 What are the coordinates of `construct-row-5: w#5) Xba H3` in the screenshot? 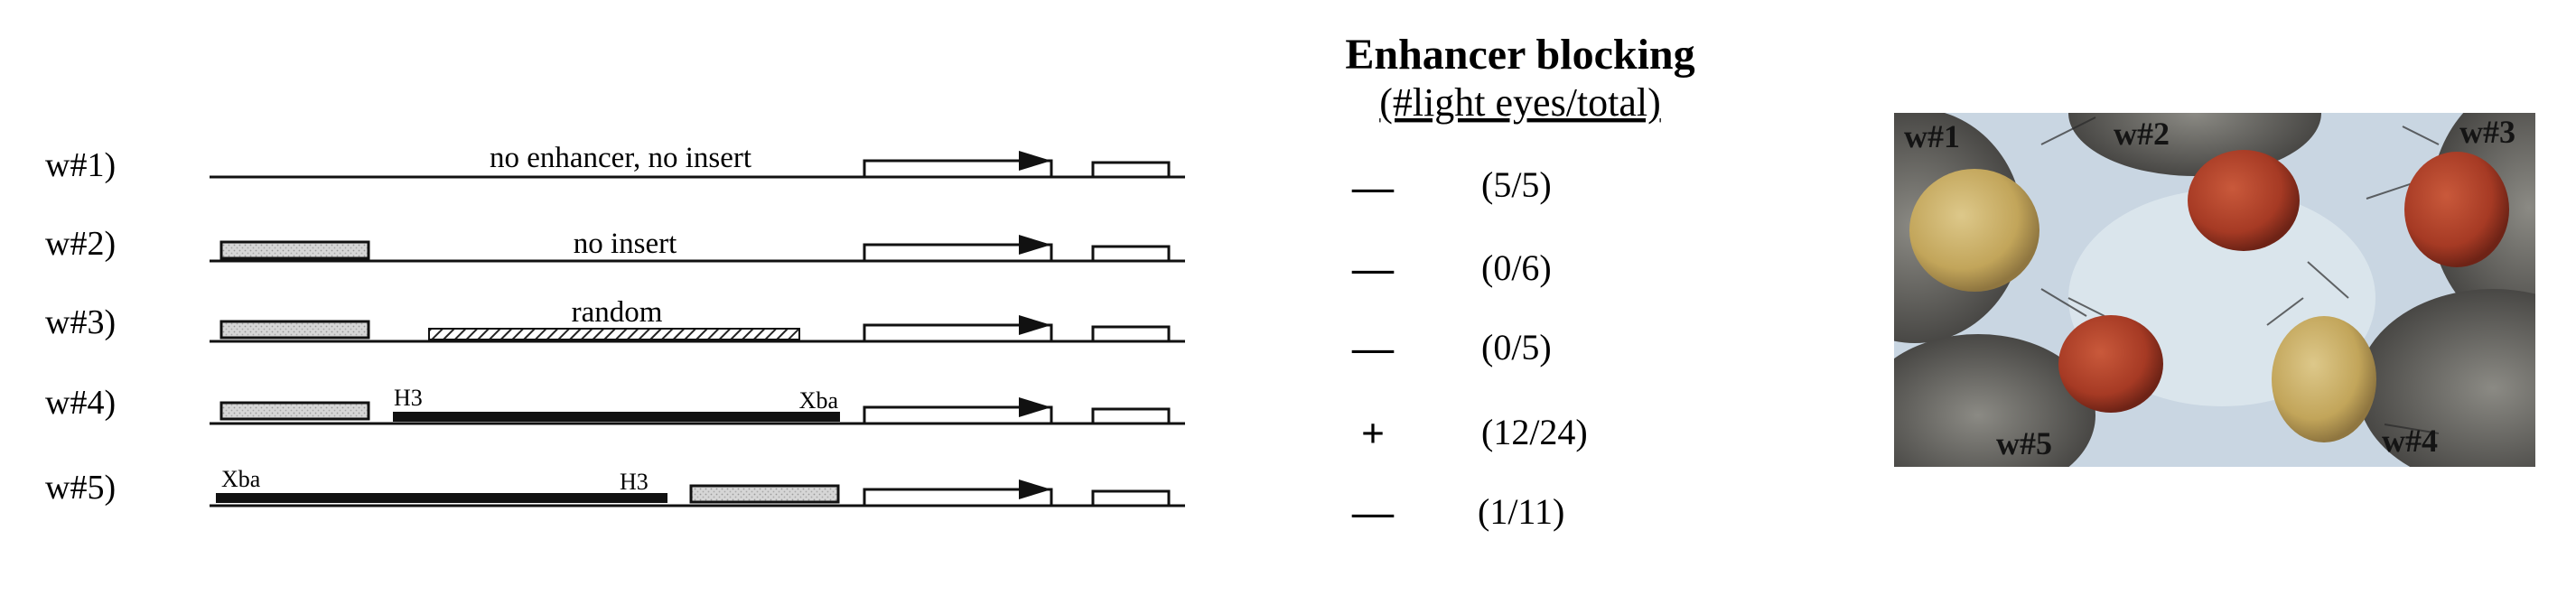 It's located at (615, 487).